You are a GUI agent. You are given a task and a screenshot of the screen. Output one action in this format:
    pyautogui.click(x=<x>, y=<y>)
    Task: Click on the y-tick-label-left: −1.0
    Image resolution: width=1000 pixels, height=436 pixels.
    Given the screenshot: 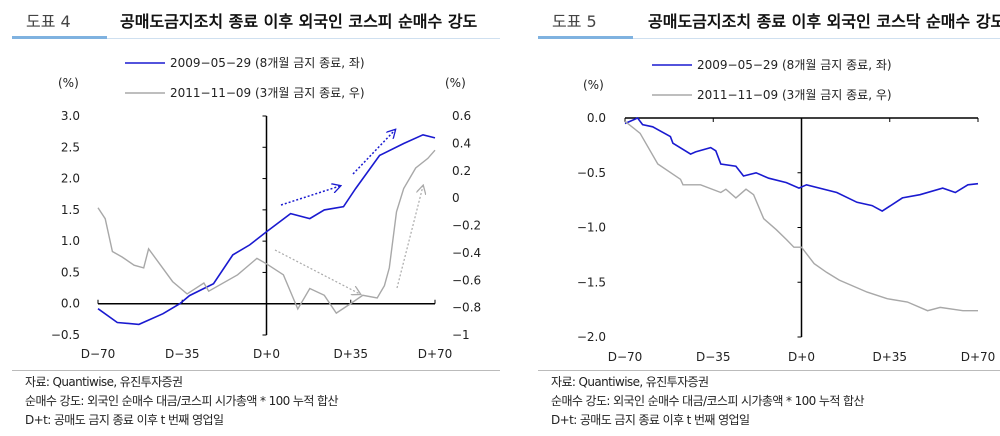 What is the action you would take?
    pyautogui.click(x=591, y=228)
    